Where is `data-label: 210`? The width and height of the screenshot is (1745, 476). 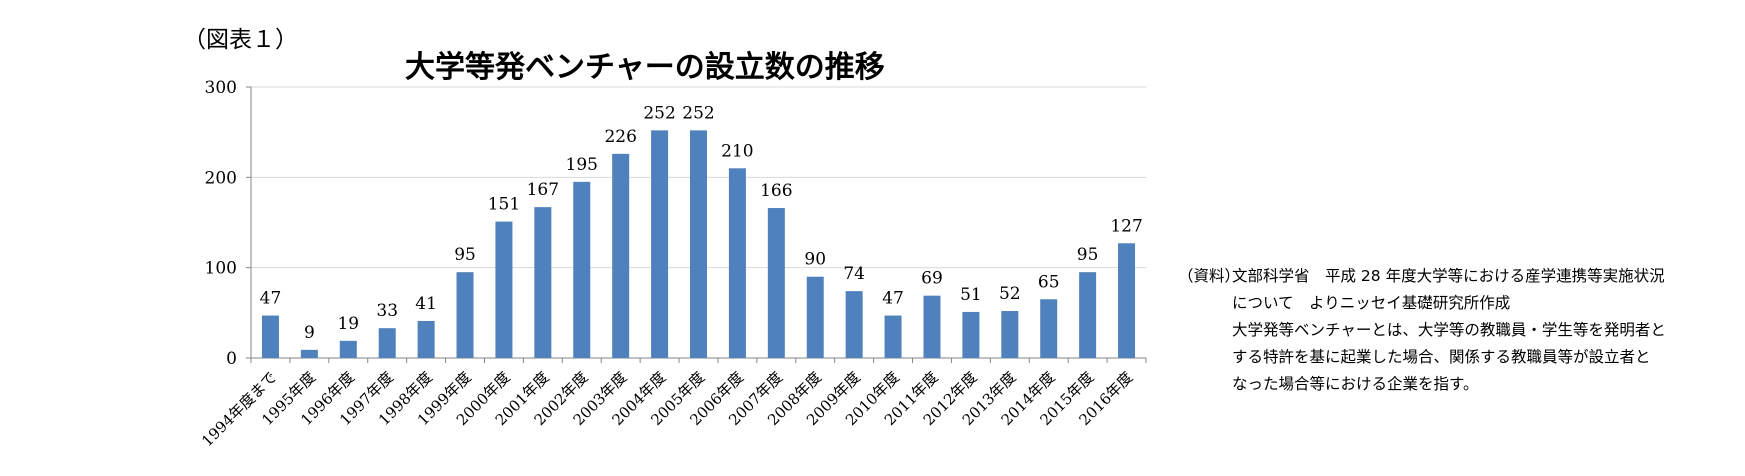 data-label: 210 is located at coordinates (737, 151).